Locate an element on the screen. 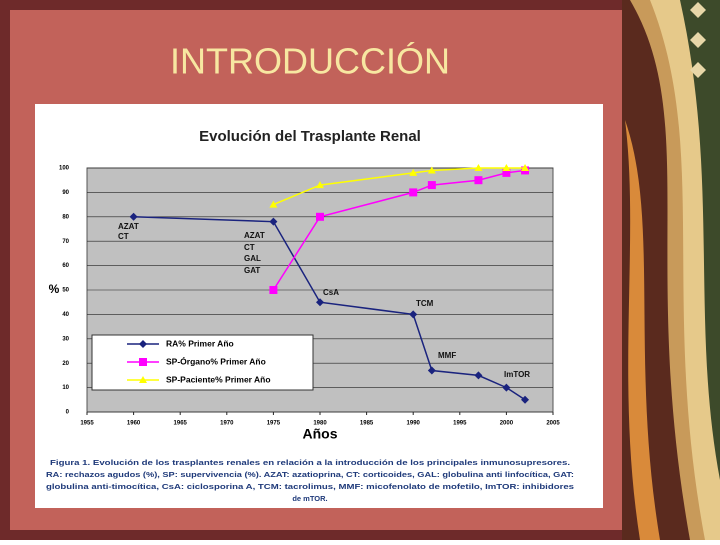 This screenshot has width=720, height=545. y-tick-label: 10 is located at coordinates (65, 388).